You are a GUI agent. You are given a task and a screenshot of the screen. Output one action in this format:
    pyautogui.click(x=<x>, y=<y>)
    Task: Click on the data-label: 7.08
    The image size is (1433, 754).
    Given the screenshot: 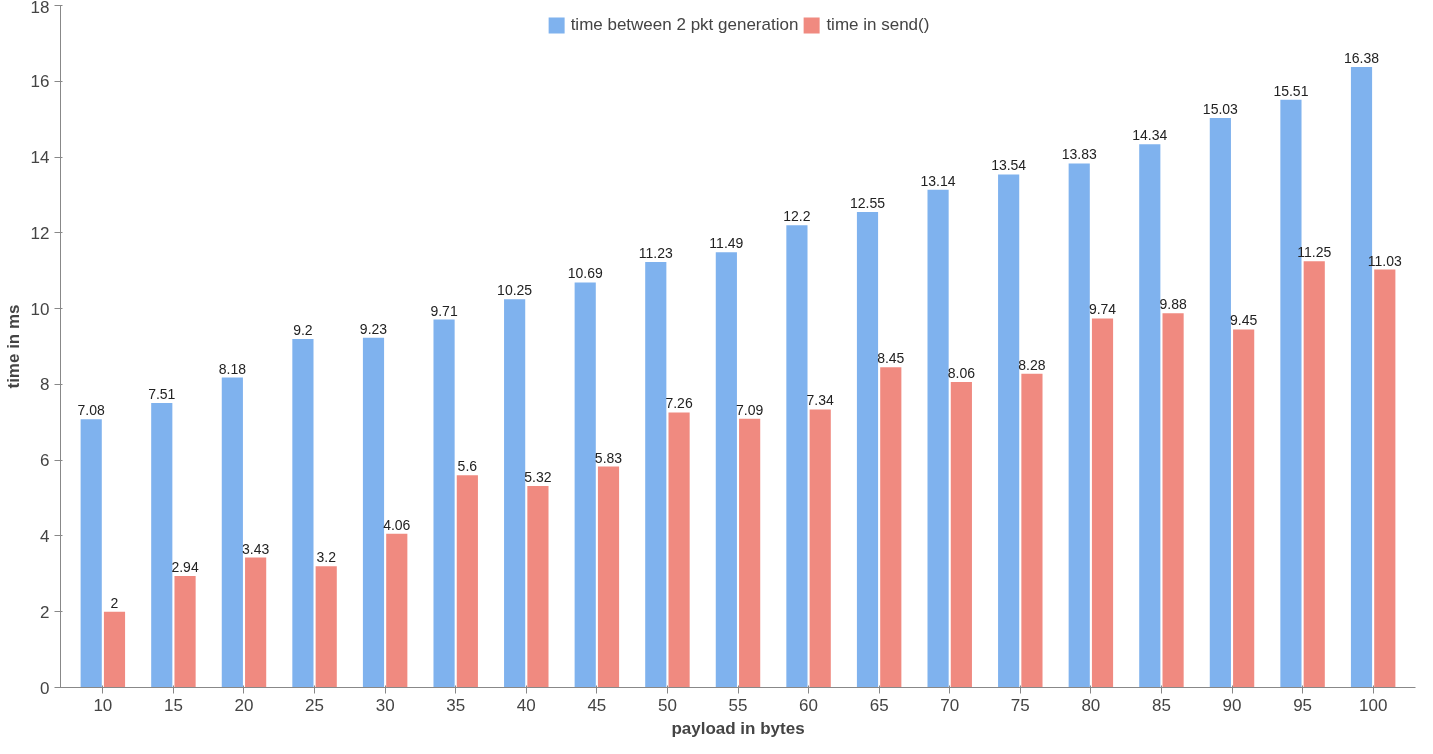 What is the action you would take?
    pyautogui.click(x=91, y=410)
    